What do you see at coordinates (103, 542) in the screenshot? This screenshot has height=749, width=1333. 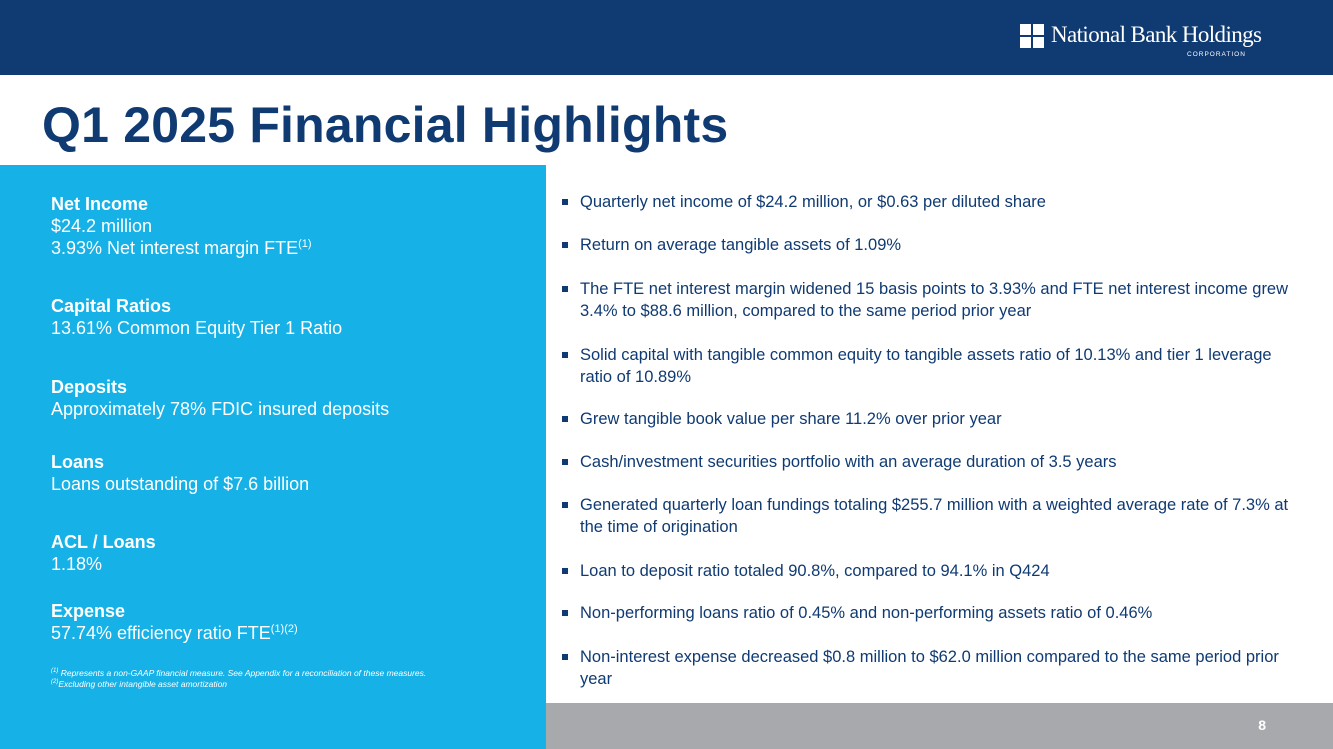 I see `metric-title: ACL / Loans` at bounding box center [103, 542].